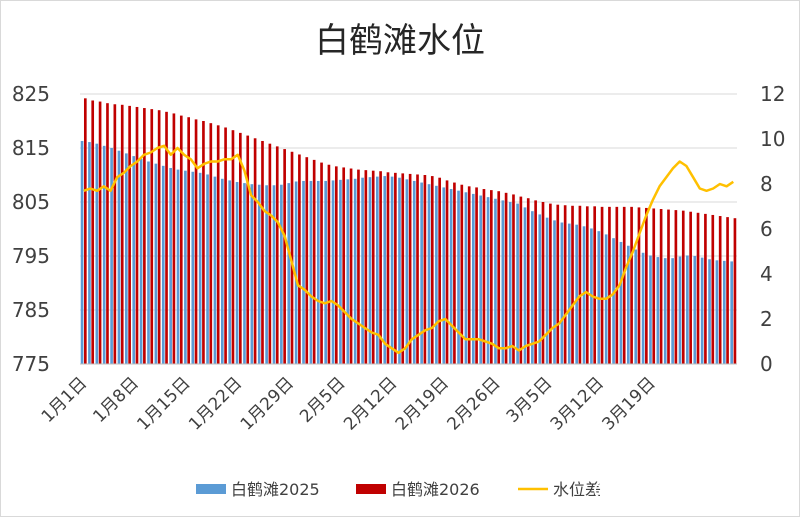 Image resolution: width=800 pixels, height=517 pixels. Describe the element at coordinates (422, 403) in the screenshot. I see `x-tick-label: 2月19日` at that location.